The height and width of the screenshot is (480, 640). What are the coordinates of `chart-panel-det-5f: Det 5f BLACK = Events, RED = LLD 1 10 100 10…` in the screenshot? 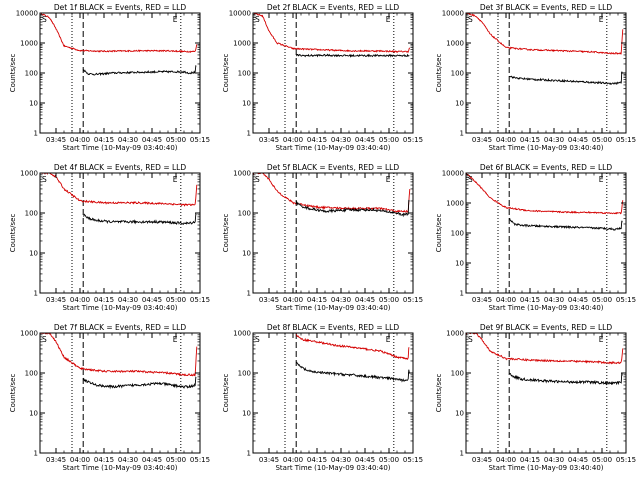 It's located at (322, 237).